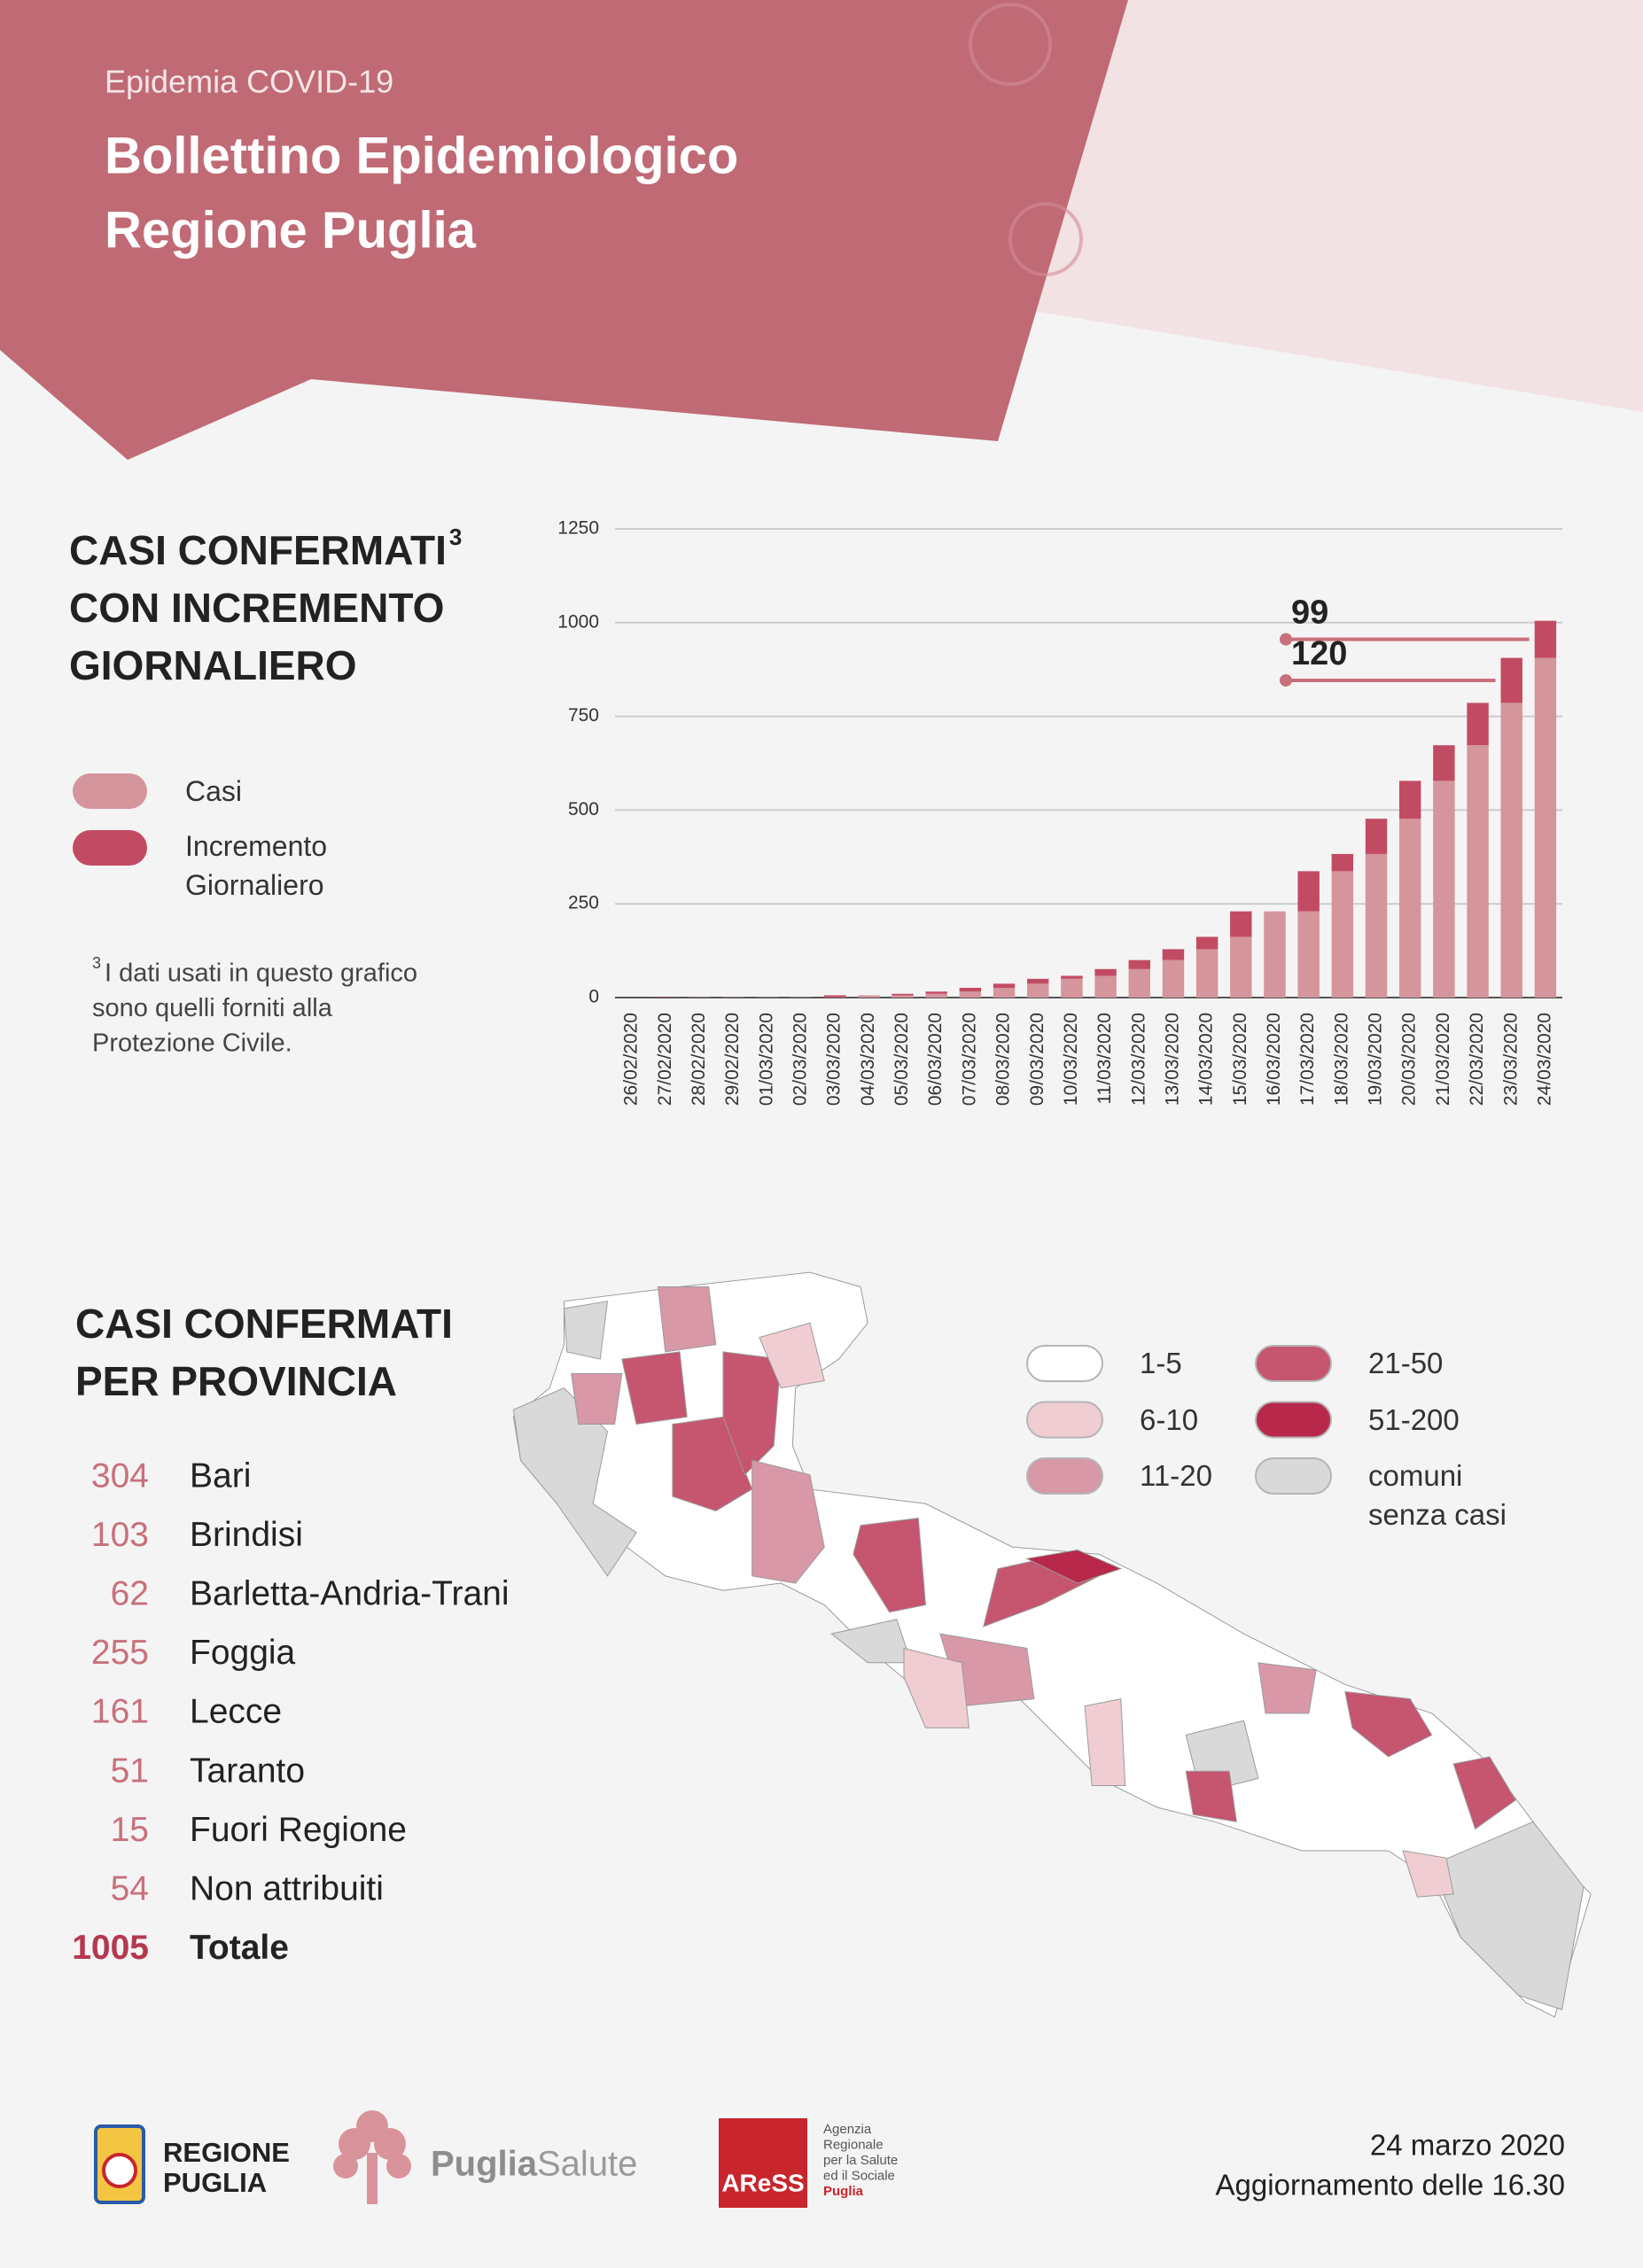  I want to click on legend-label: Casi, so click(214, 791).